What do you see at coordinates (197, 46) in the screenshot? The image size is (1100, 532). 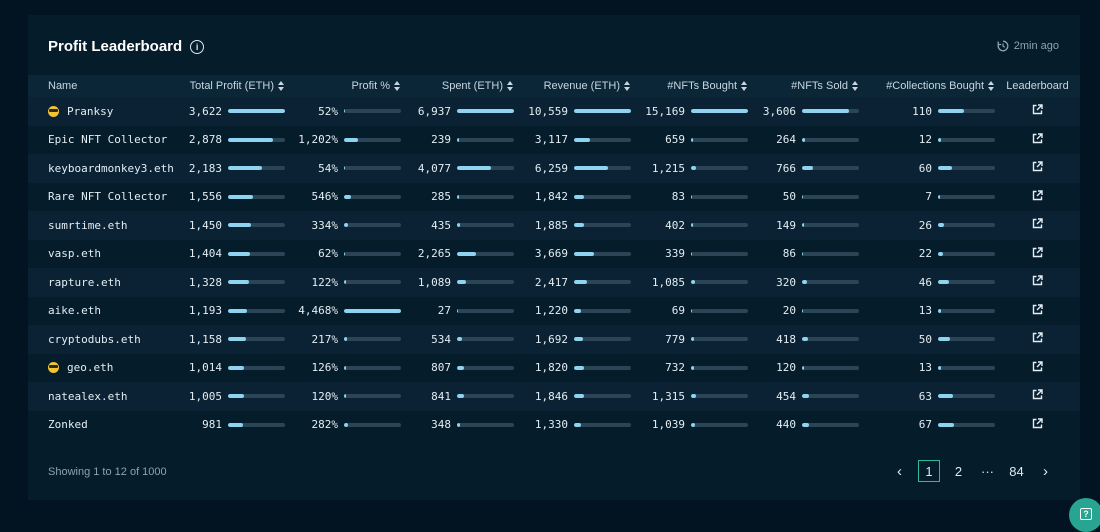 I see `info-icon: i` at bounding box center [197, 46].